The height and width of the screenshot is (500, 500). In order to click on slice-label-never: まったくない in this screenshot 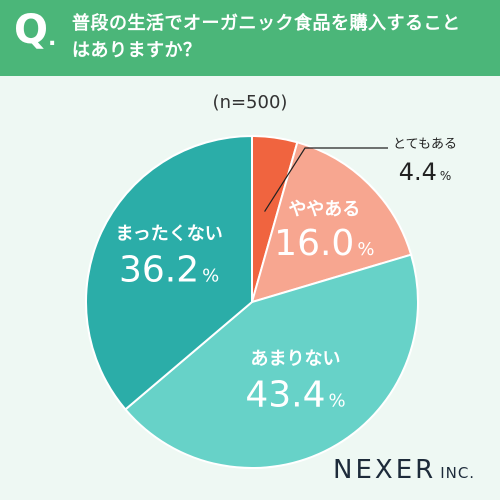, I will do `click(169, 234)`.